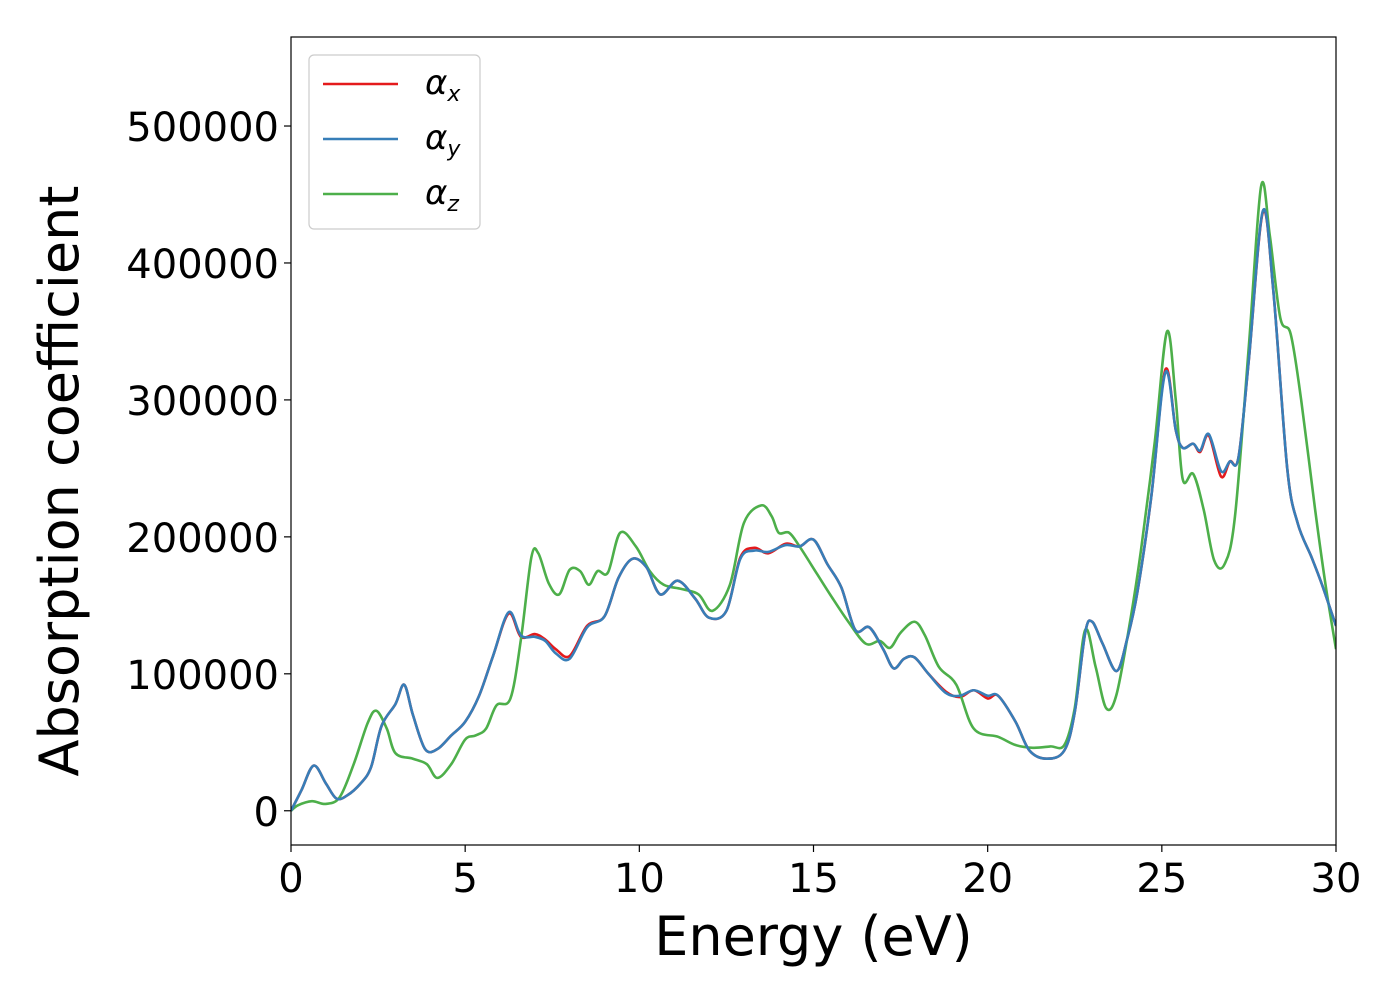  I want to click on legend: αx αy αz, so click(394, 142).